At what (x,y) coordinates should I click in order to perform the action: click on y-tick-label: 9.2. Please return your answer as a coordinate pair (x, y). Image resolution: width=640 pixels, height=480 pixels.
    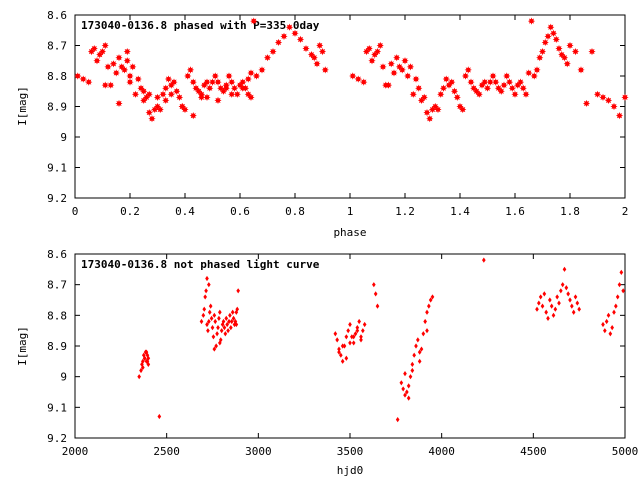
    Looking at the image, I should click on (57, 438).